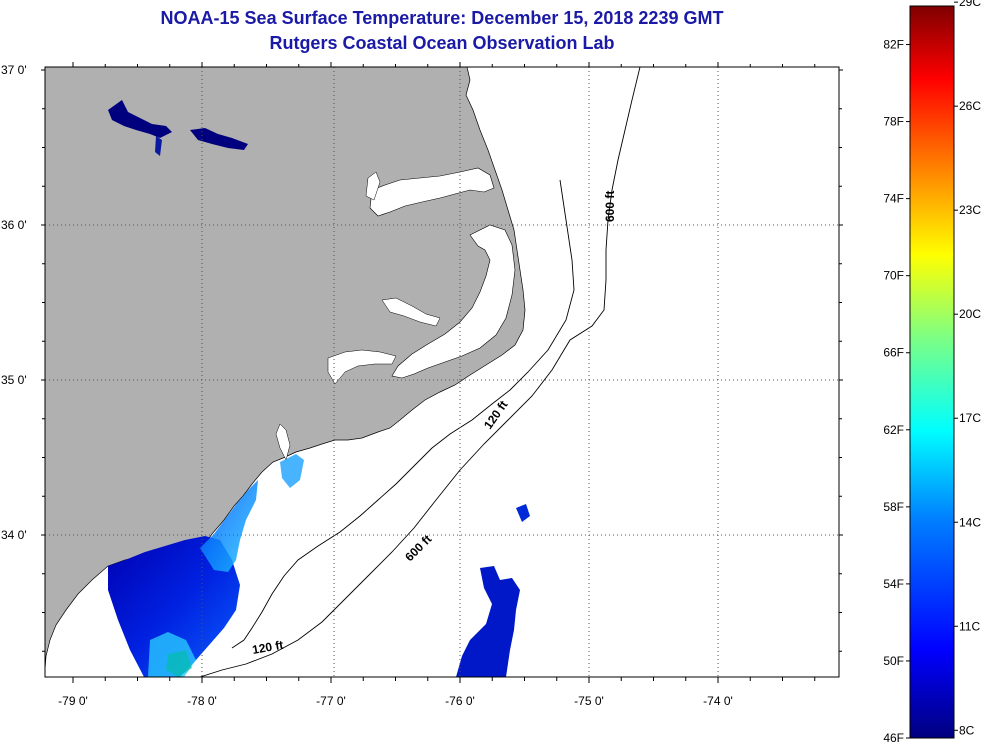 The width and height of the screenshot is (984, 754). Describe the element at coordinates (267, 647) in the screenshot. I see `contour-label-120ft-south: 120 ft` at that location.